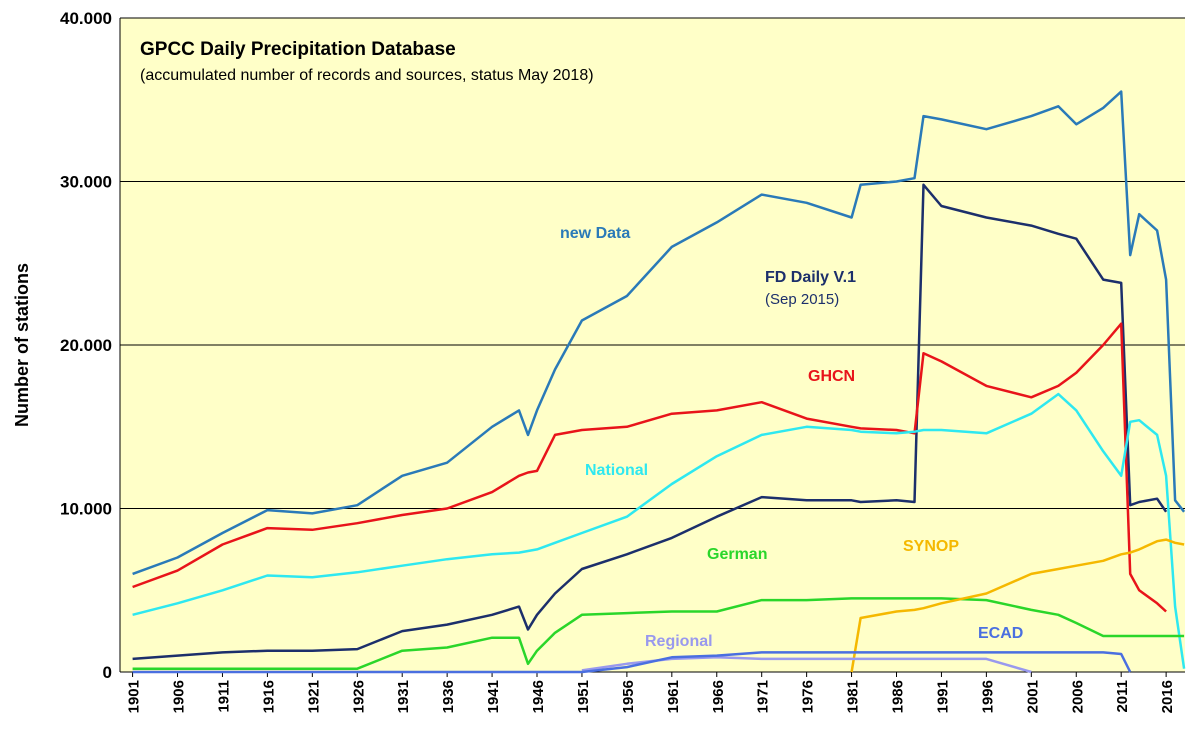  What do you see at coordinates (898, 696) in the screenshot?
I see `x-tick-label: 1986` at bounding box center [898, 696].